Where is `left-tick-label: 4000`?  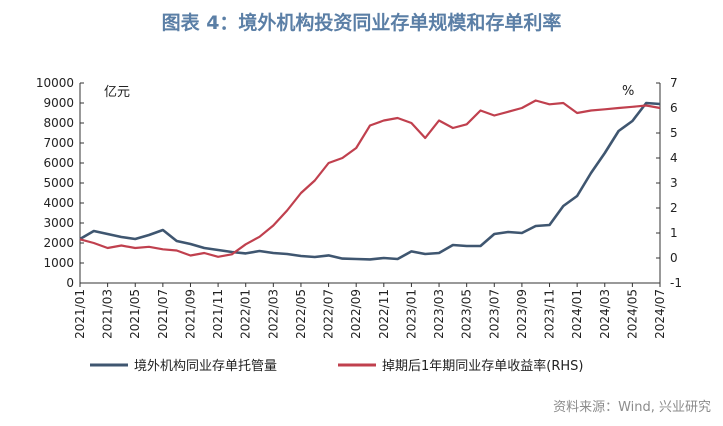 left-tick-label: 4000 is located at coordinates (58, 203).